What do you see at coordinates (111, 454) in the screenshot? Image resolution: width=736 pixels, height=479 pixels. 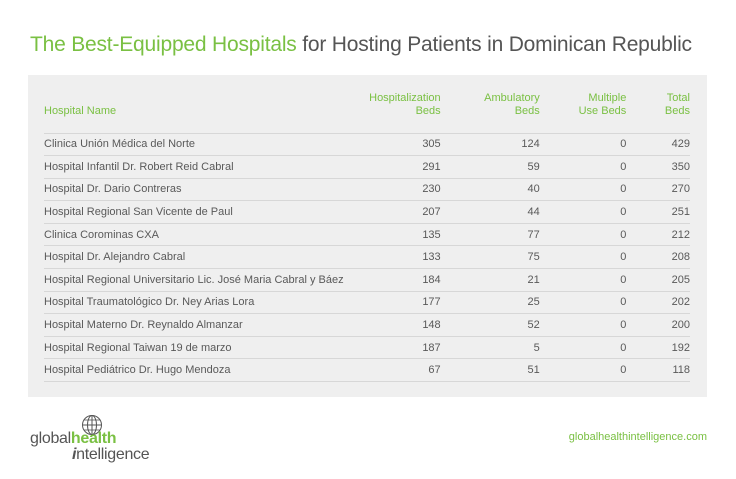 I see `logo-line-2: intelligence` at bounding box center [111, 454].